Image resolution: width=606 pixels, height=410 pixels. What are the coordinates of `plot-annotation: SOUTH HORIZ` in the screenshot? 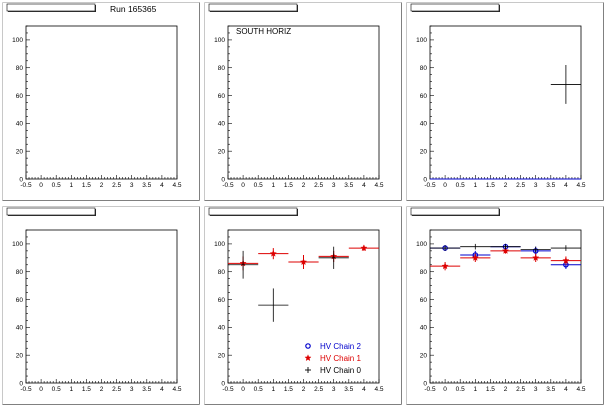 It's located at (263, 31).